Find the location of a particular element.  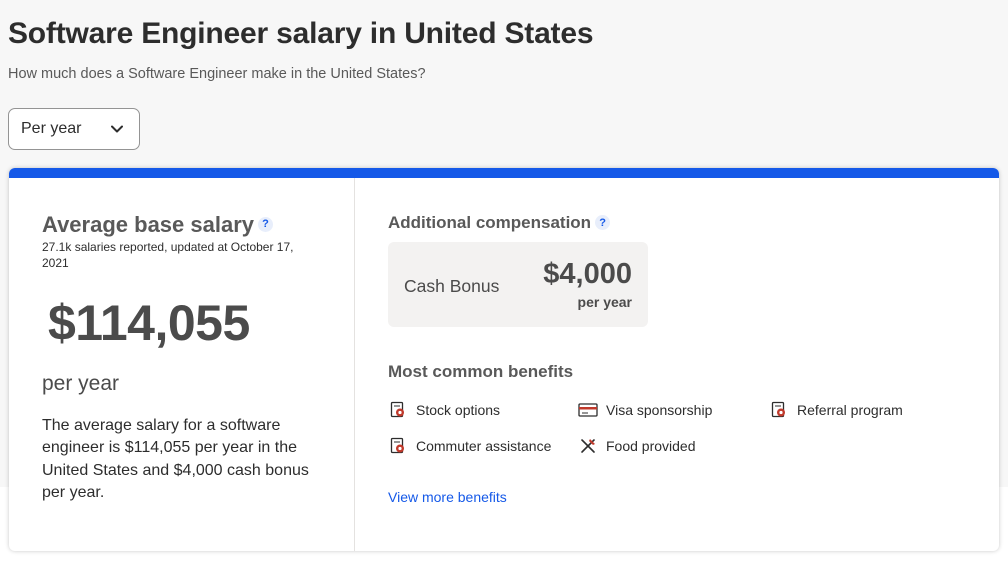

average-base-salary-label: Average base salary is located at coordinates (148, 224).